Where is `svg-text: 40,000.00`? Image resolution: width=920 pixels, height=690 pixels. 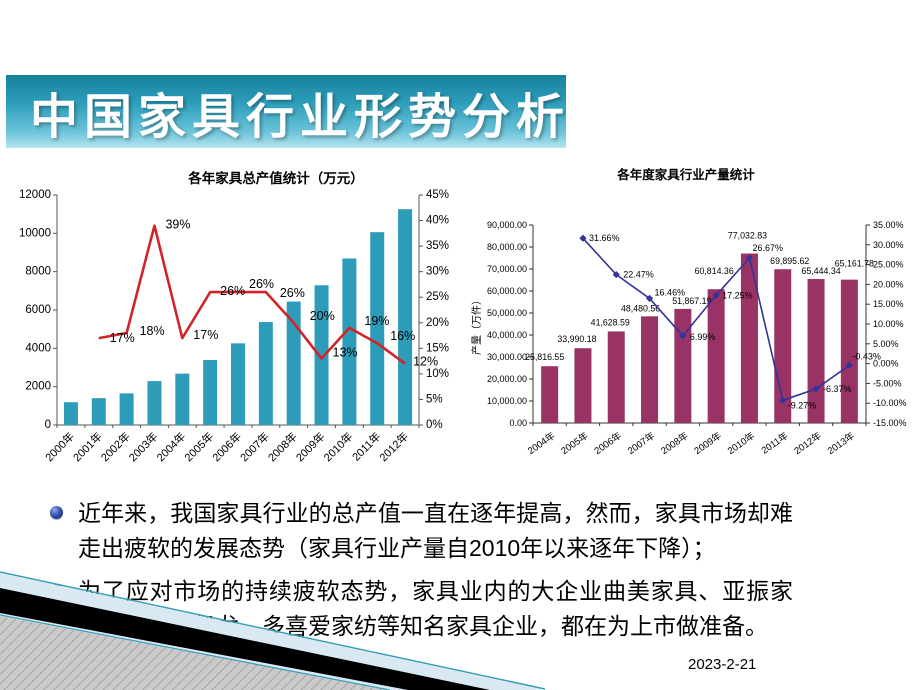 svg-text: 40,000.00 is located at coordinates (507, 335).